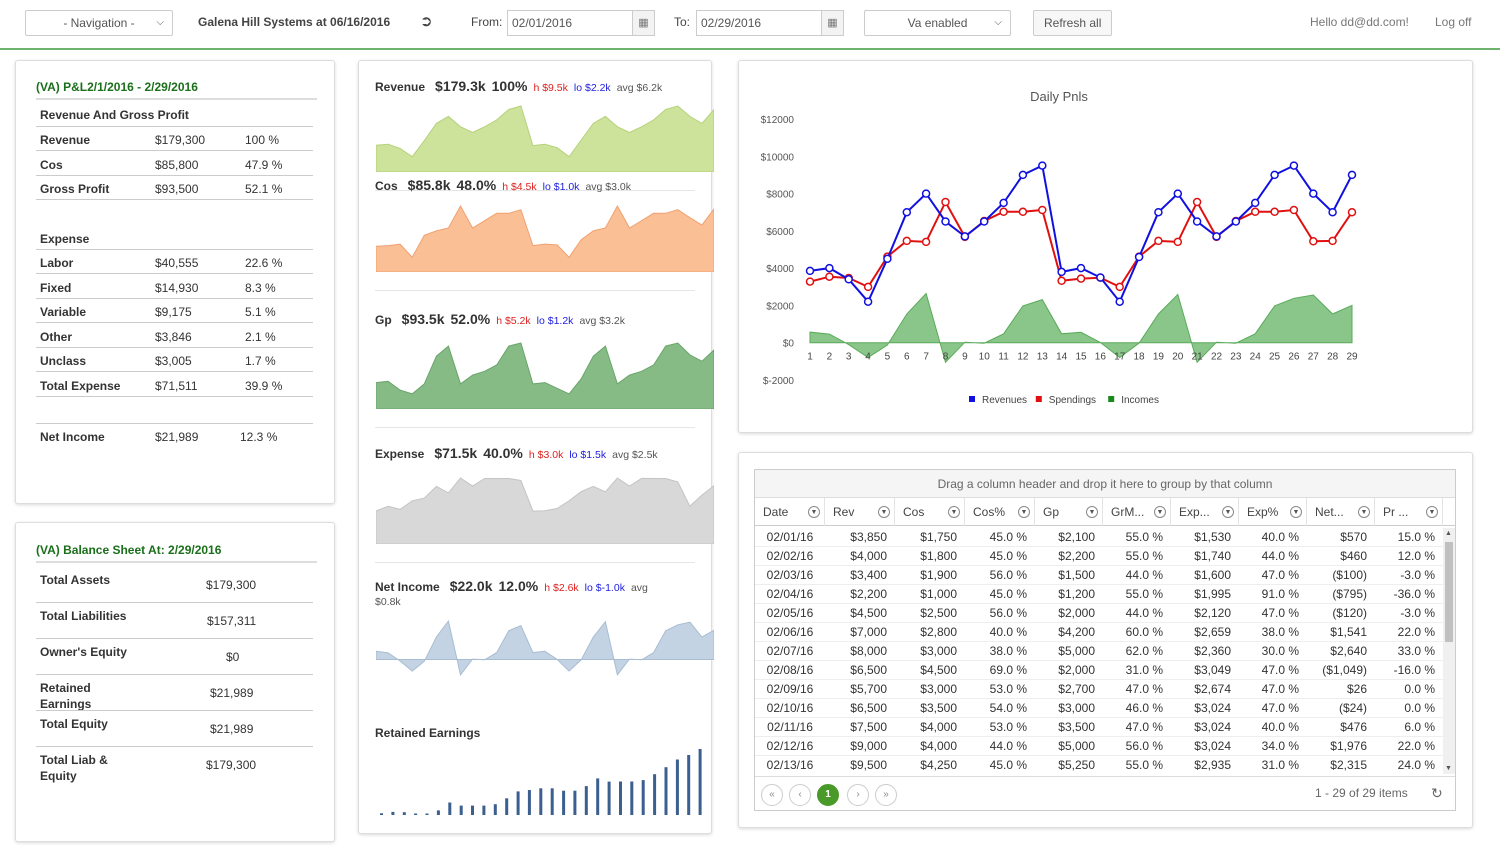 This screenshot has width=1500, height=851. Describe the element at coordinates (423, 319) in the screenshot. I see `mini-chart-total: $93.5k` at that location.